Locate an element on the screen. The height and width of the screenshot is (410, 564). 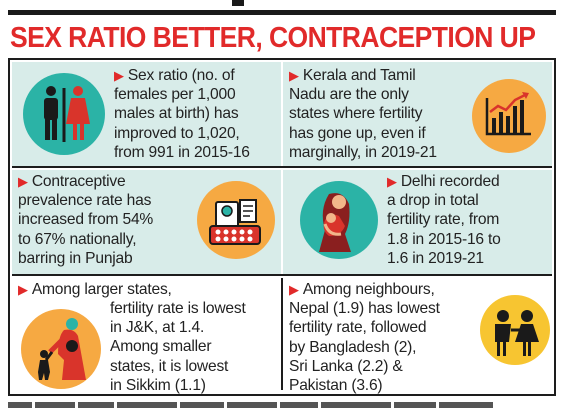
item-4-lead: Delhi recorded is located at coordinates (450, 181).